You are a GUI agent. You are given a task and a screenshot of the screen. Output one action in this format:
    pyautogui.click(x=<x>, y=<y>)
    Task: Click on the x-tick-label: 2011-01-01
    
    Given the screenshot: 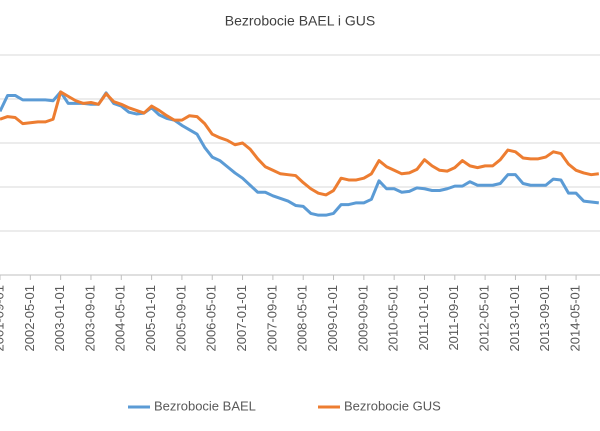 What is the action you would take?
    pyautogui.click(x=423, y=318)
    